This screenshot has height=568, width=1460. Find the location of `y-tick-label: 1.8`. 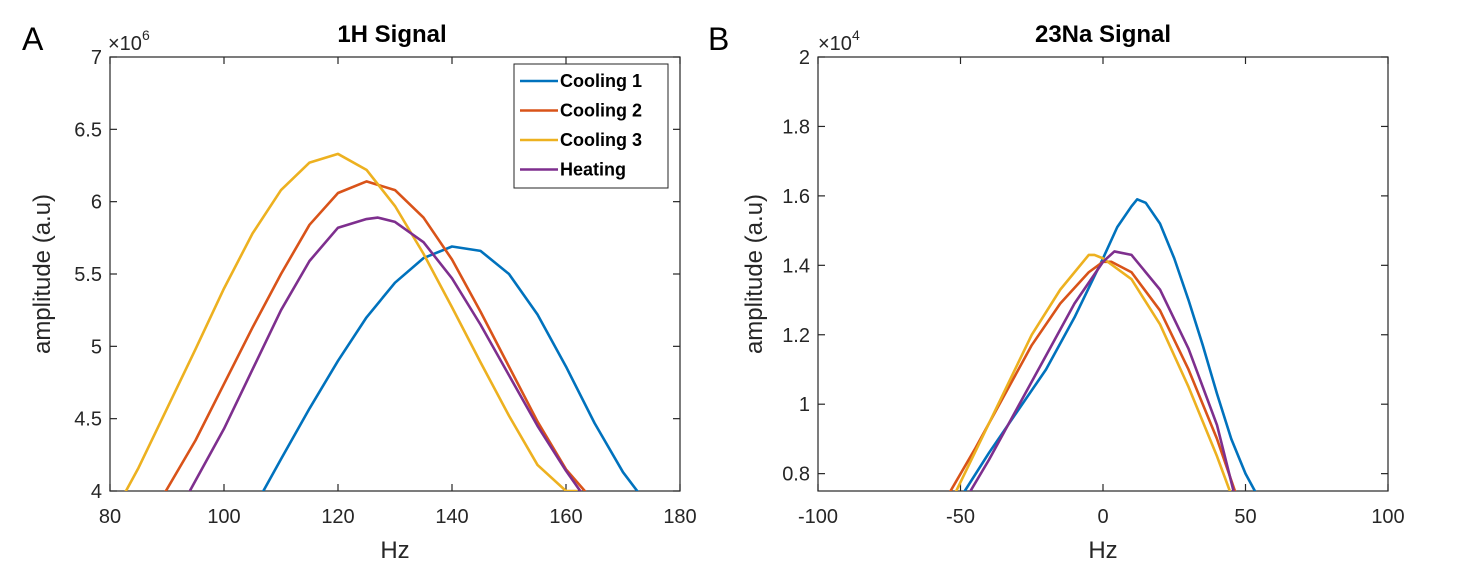

y-tick-label: 1.8 is located at coordinates (796, 127).